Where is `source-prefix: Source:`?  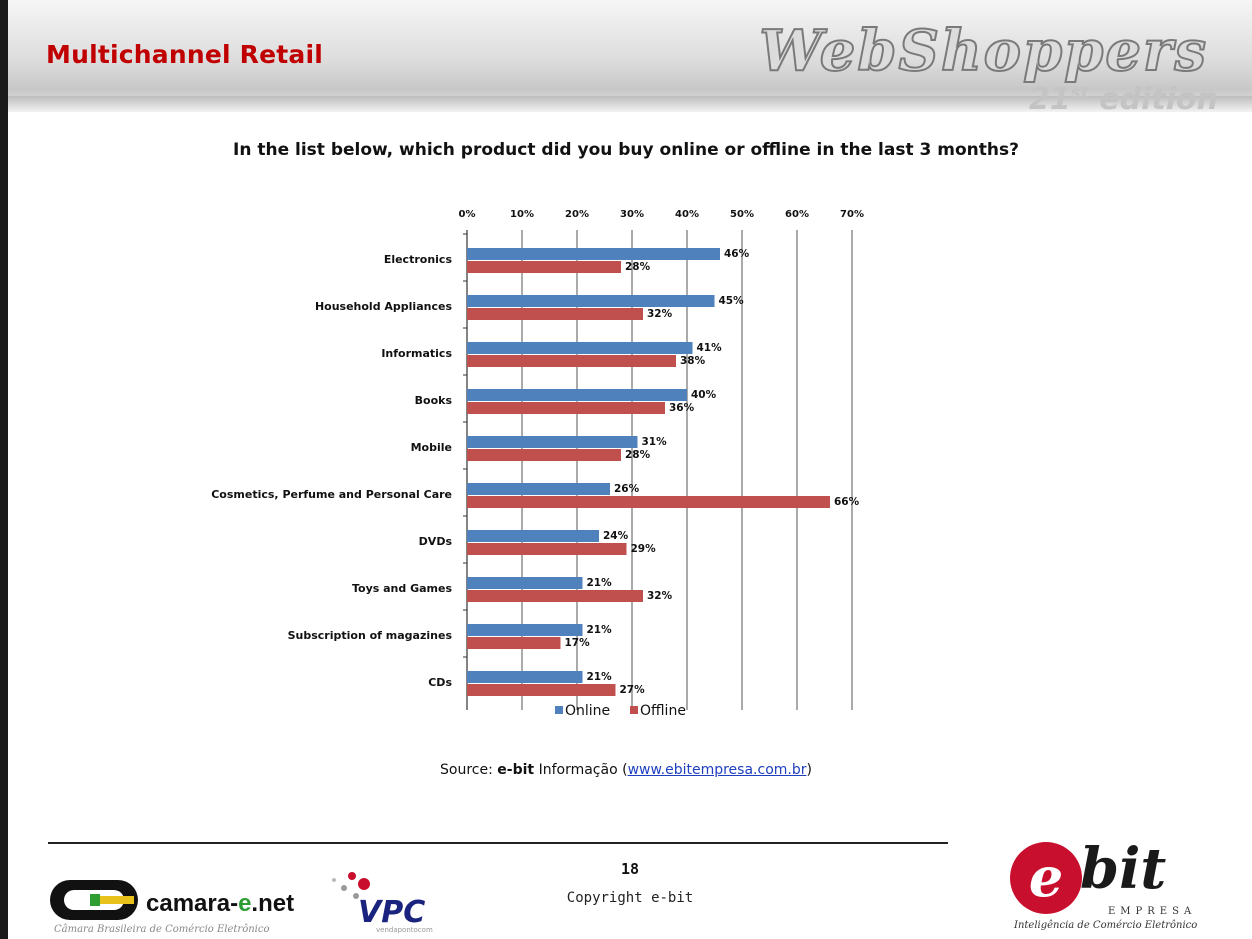
source-prefix: Source: is located at coordinates (466, 770).